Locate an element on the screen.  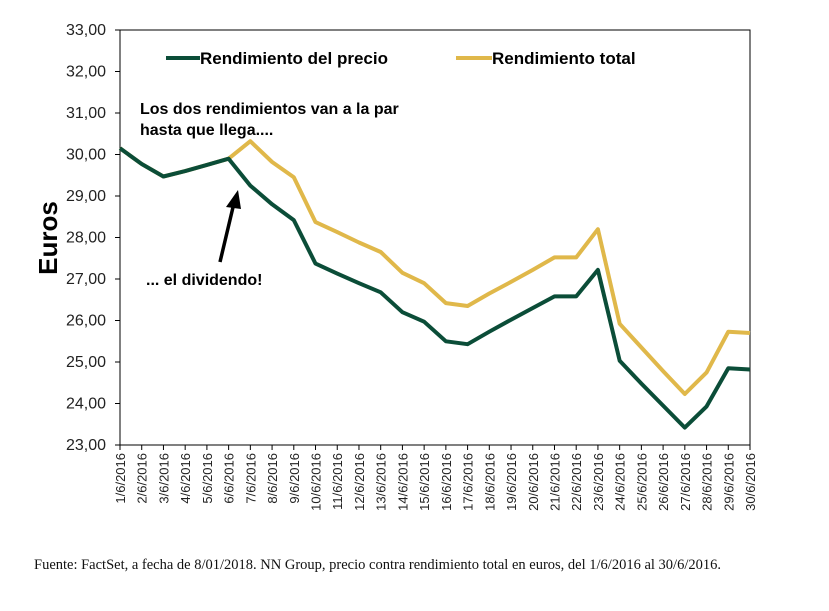
x-tick-label: 2/6/2016 is located at coordinates (142, 478).